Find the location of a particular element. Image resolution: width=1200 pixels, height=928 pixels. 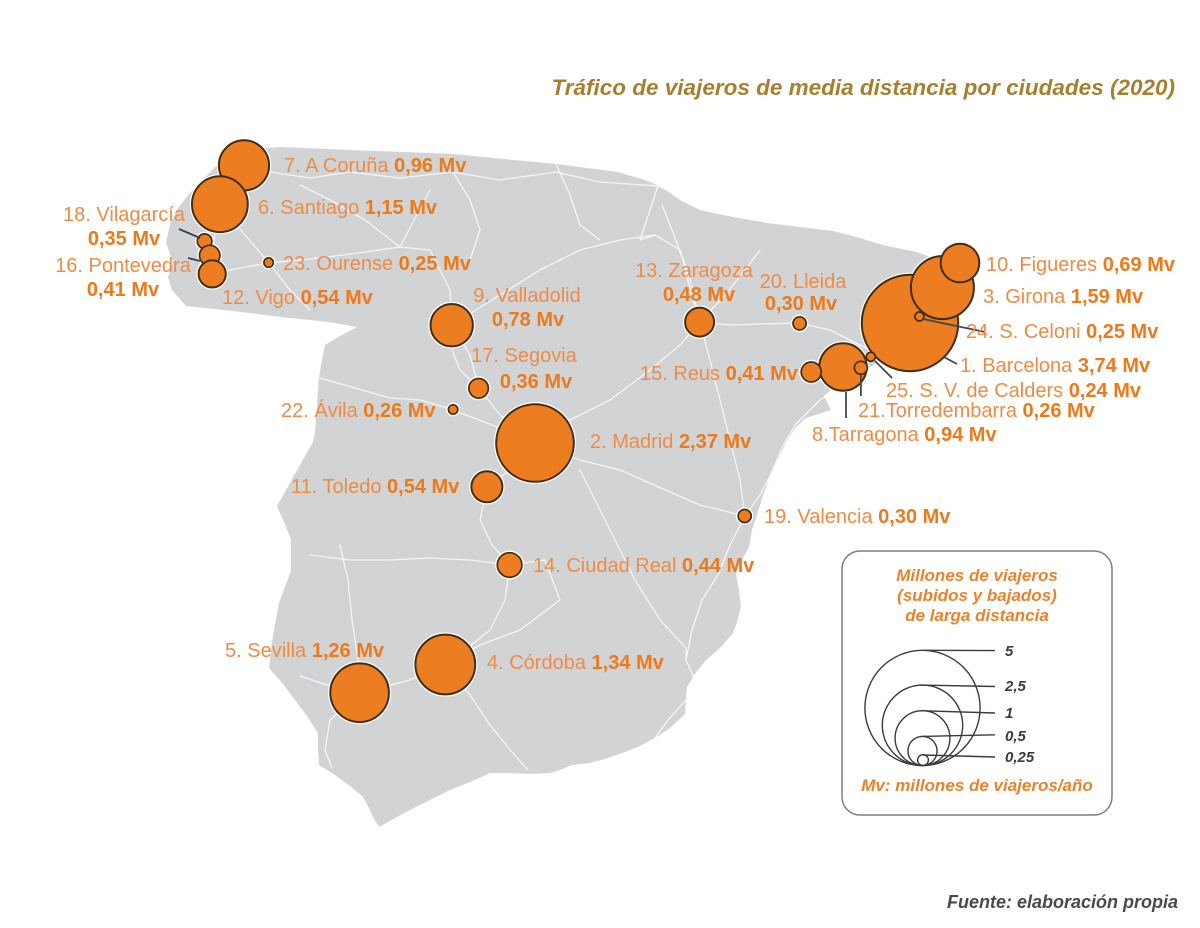

svg-text: 1. Barcelona 3,74 Mv is located at coordinates (1055, 366).